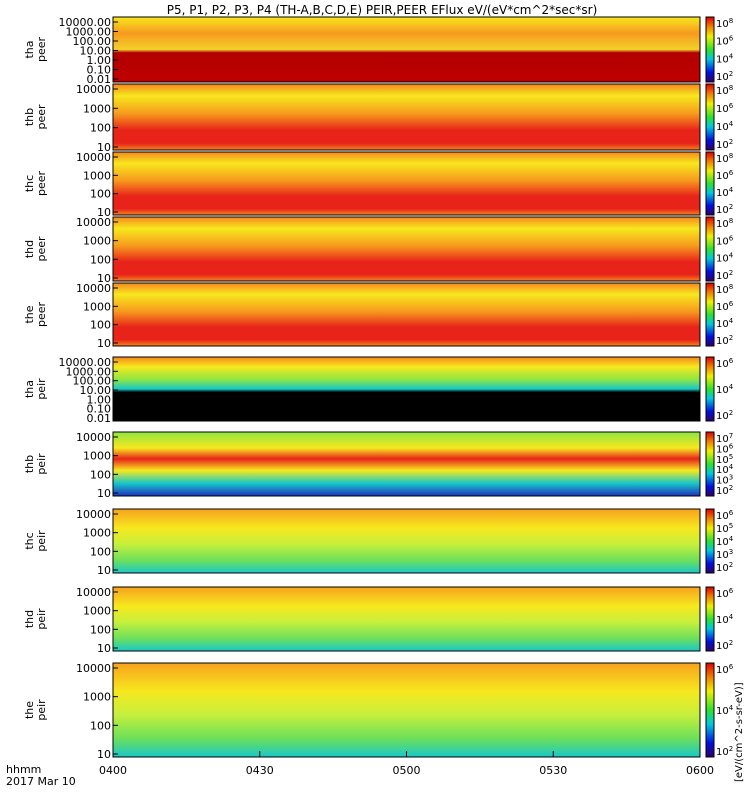 The width and height of the screenshot is (750, 800). I want to click on spectrogram-tha-peir, so click(406, 389).